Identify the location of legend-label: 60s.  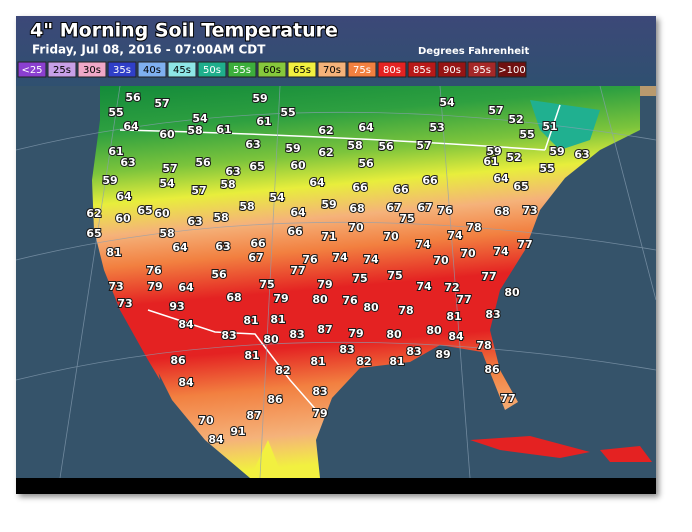
(272, 70).